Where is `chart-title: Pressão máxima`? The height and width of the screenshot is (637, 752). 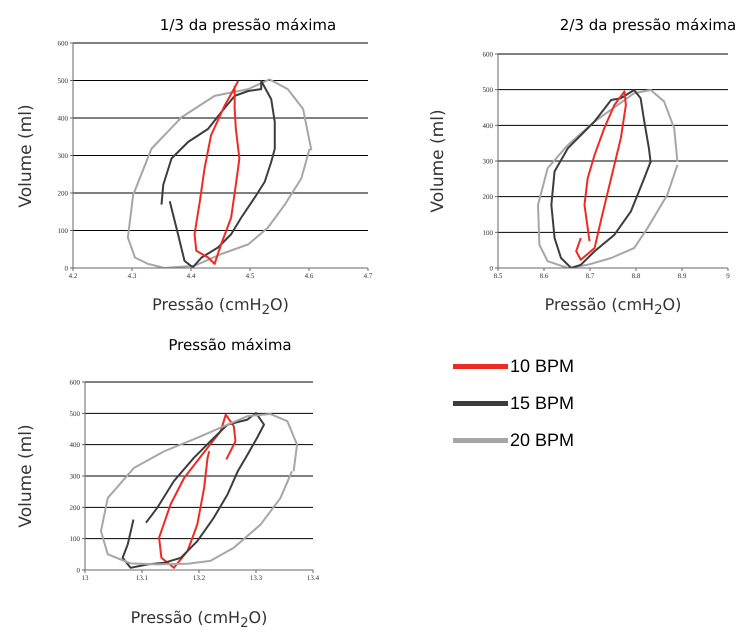 chart-title: Pressão máxima is located at coordinates (230, 345).